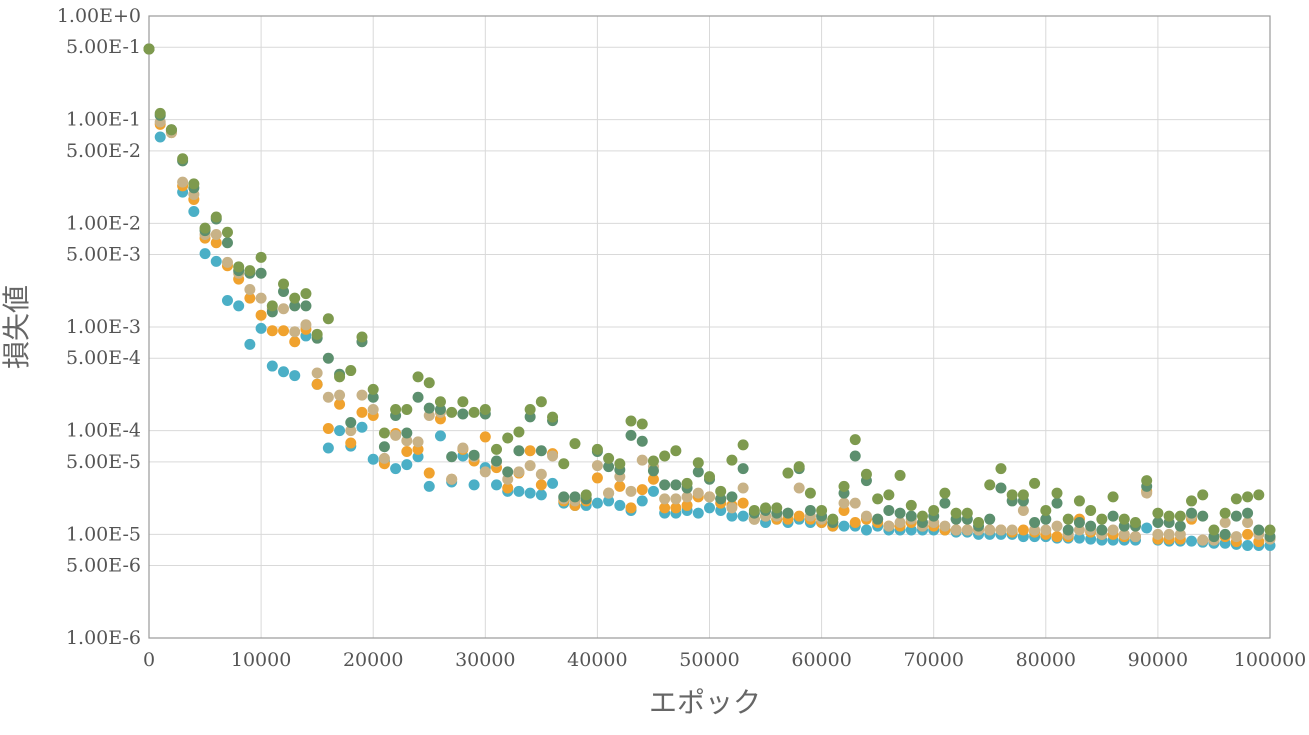 The height and width of the screenshot is (735, 1309). I want to click on y-tick-label: 5.00E-3, so click(103, 255).